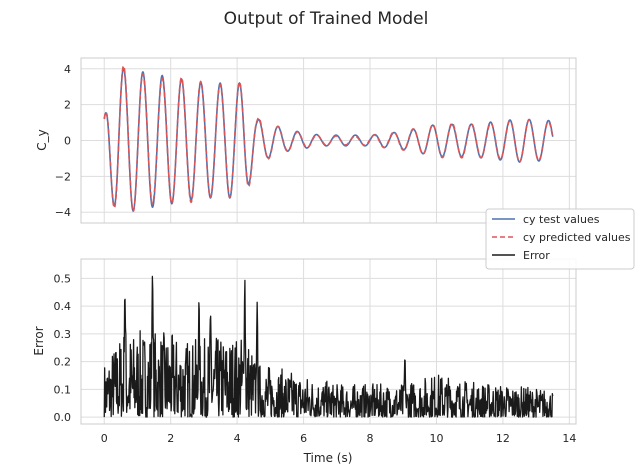  Describe the element at coordinates (63, 417) in the screenshot. I see `y-tick-label-0: 0.0` at that location.